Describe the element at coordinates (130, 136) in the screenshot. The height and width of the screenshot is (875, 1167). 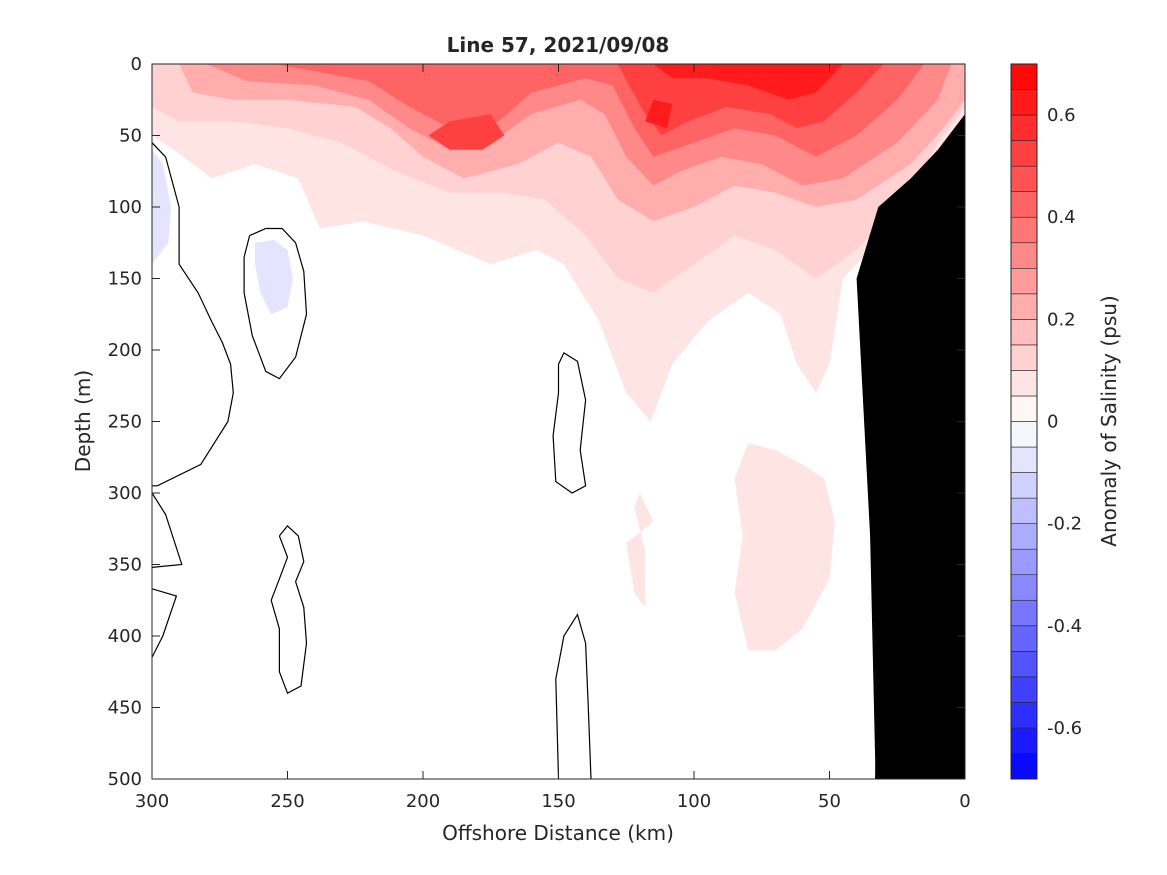
I see `y-tick-label: 50` at that location.